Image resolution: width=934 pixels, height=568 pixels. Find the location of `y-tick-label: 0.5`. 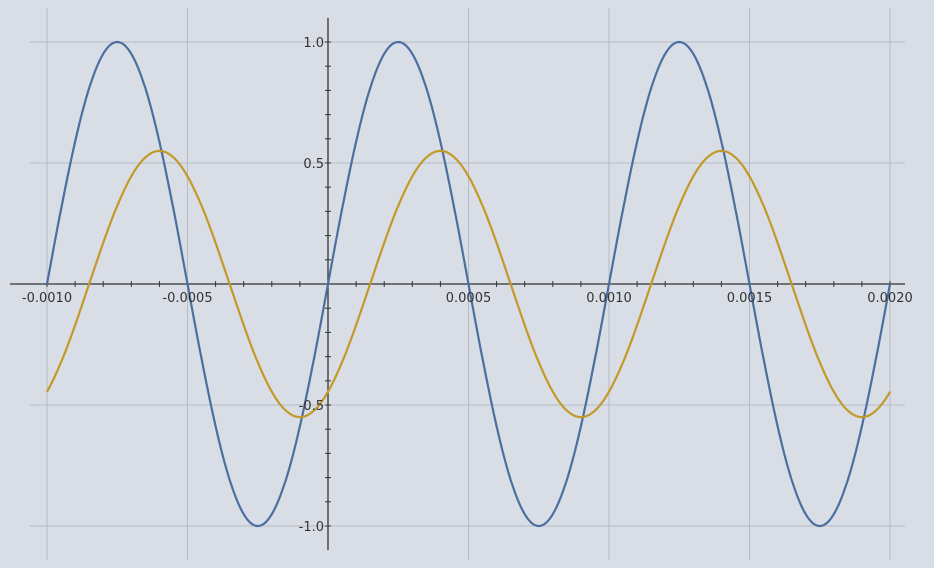

y-tick-label: 0.5 is located at coordinates (313, 164).